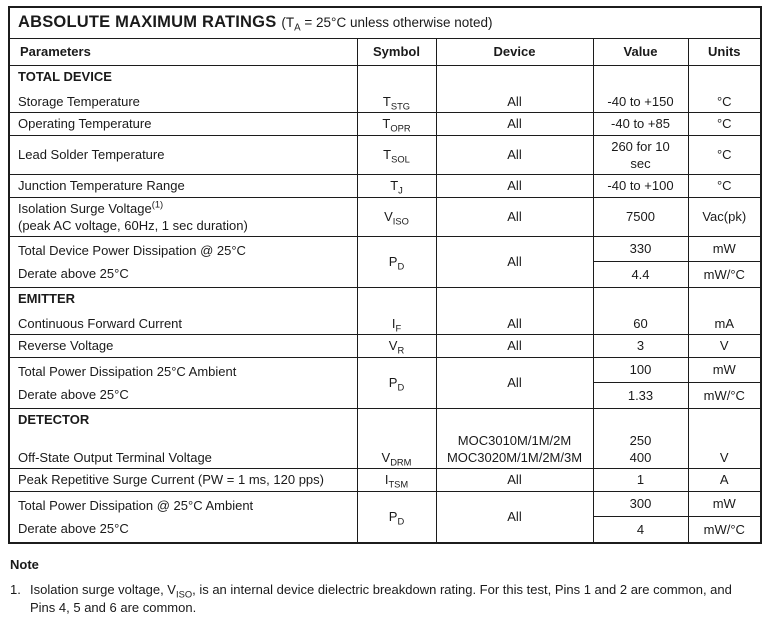  Describe the element at coordinates (400, 106) in the screenshot. I see `symbol-subscript: STG` at that location.